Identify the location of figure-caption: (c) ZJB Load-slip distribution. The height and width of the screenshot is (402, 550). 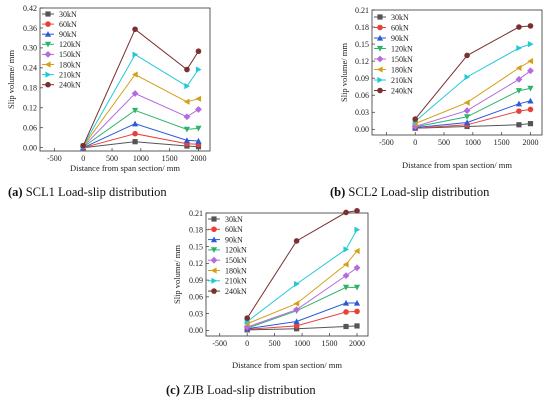
(241, 390).